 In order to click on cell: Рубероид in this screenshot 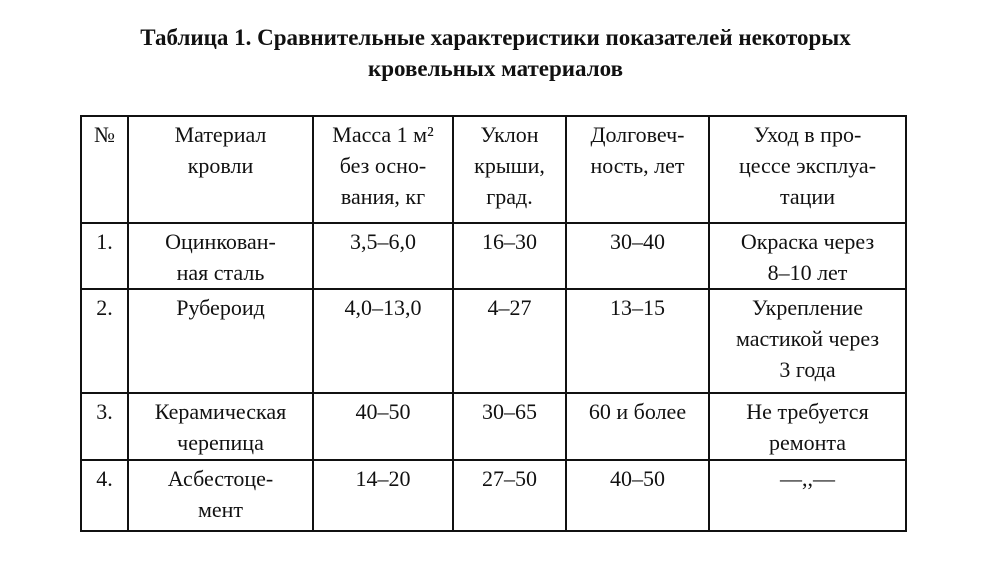, I will do `click(220, 341)`.